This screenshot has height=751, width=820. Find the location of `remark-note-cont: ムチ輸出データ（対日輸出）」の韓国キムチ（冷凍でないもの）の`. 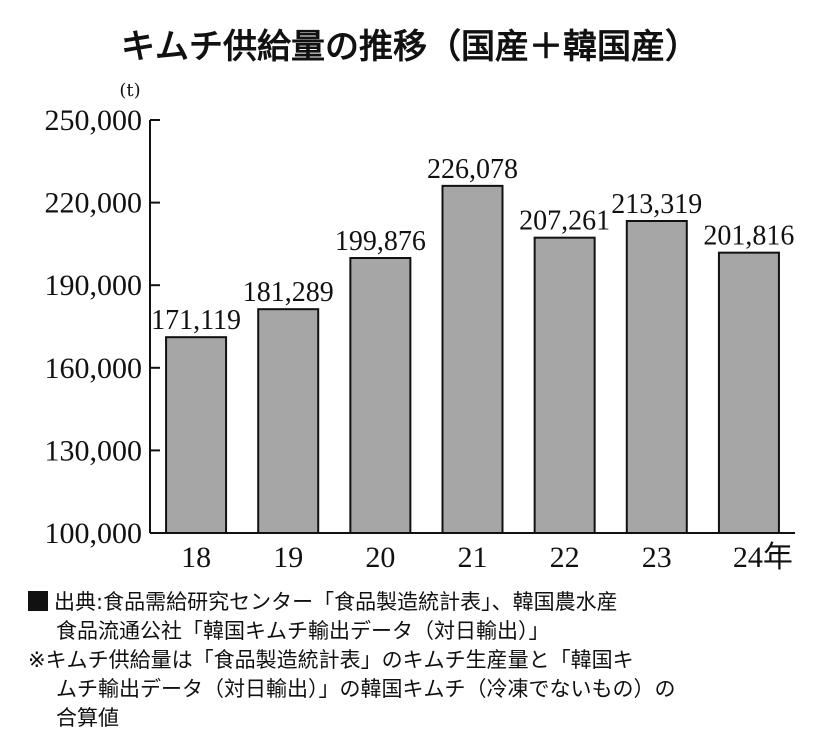

remark-note-cont: ムチ輸出データ（対日輸出）」の韓国キムチ（冷凍でないもの）の is located at coordinates (366, 689).